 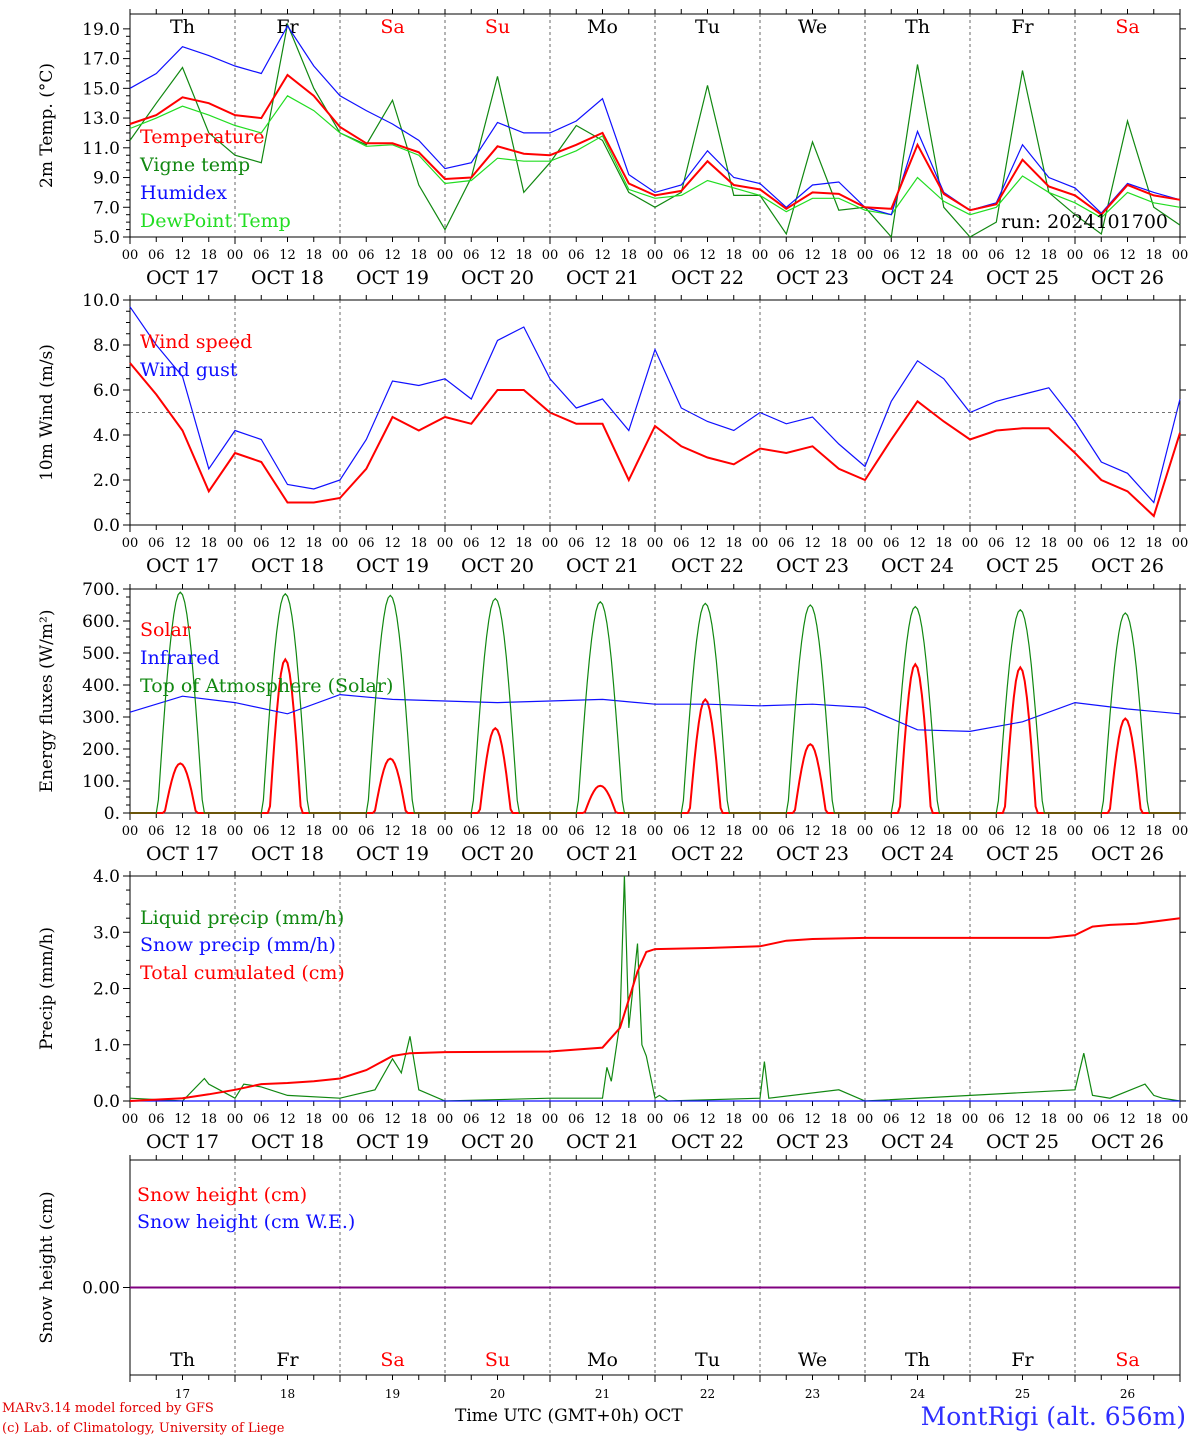 I want to click on y-axis-label: Precip (mm/h), so click(x=47, y=988).